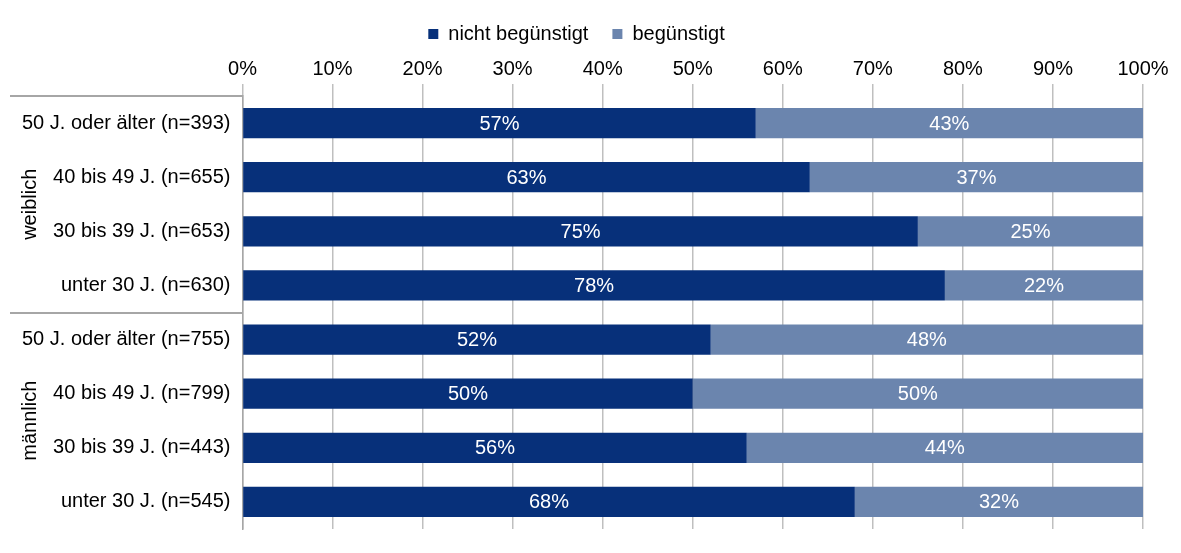 The width and height of the screenshot is (1181, 553). I want to click on data-label: 48%, so click(927, 339).